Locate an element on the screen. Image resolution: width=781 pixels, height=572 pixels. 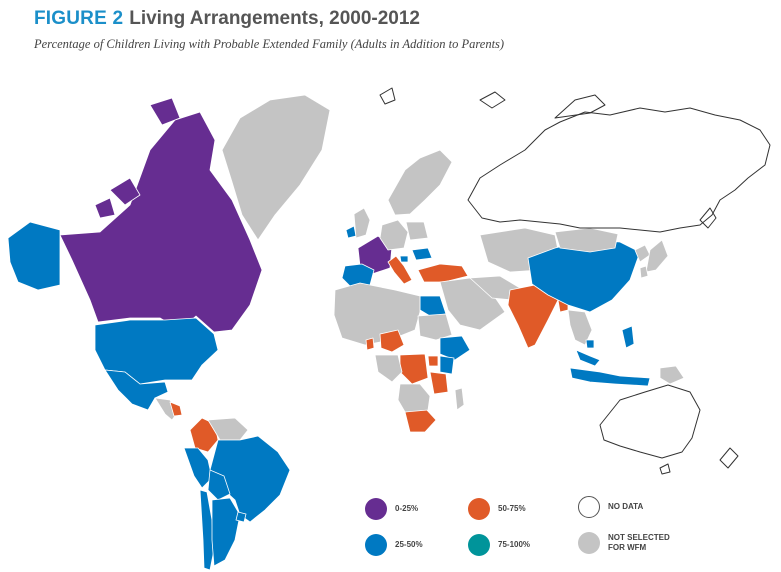
legend-label-not-selected: NOT SELECTED FOR WFM is located at coordinates (639, 542).